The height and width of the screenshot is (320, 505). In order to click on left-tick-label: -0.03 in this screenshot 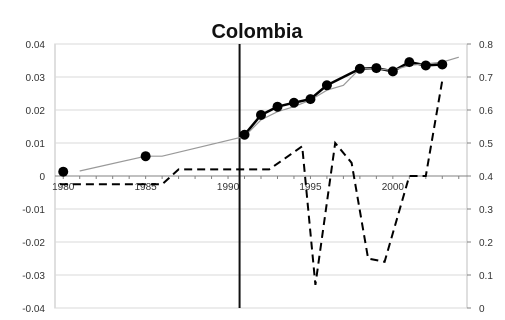, I will do `click(33, 276)`.